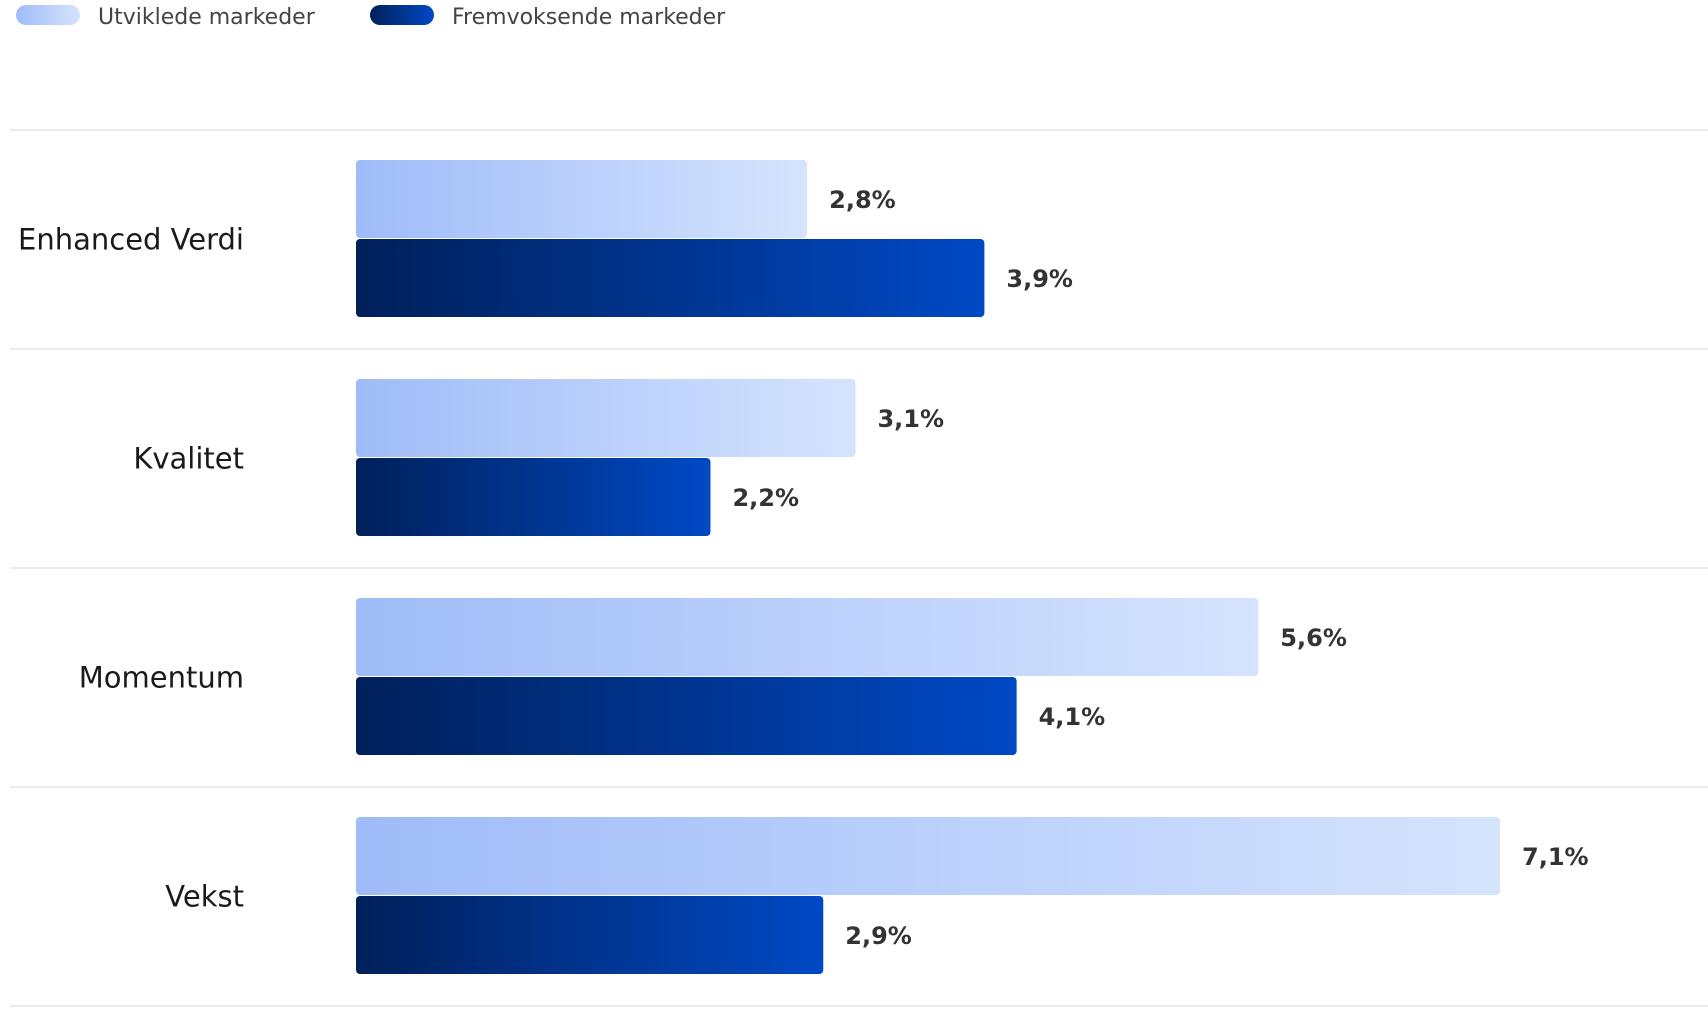  What do you see at coordinates (589, 17) in the screenshot?
I see `legend-label-2: Fremvoksende markeder` at bounding box center [589, 17].